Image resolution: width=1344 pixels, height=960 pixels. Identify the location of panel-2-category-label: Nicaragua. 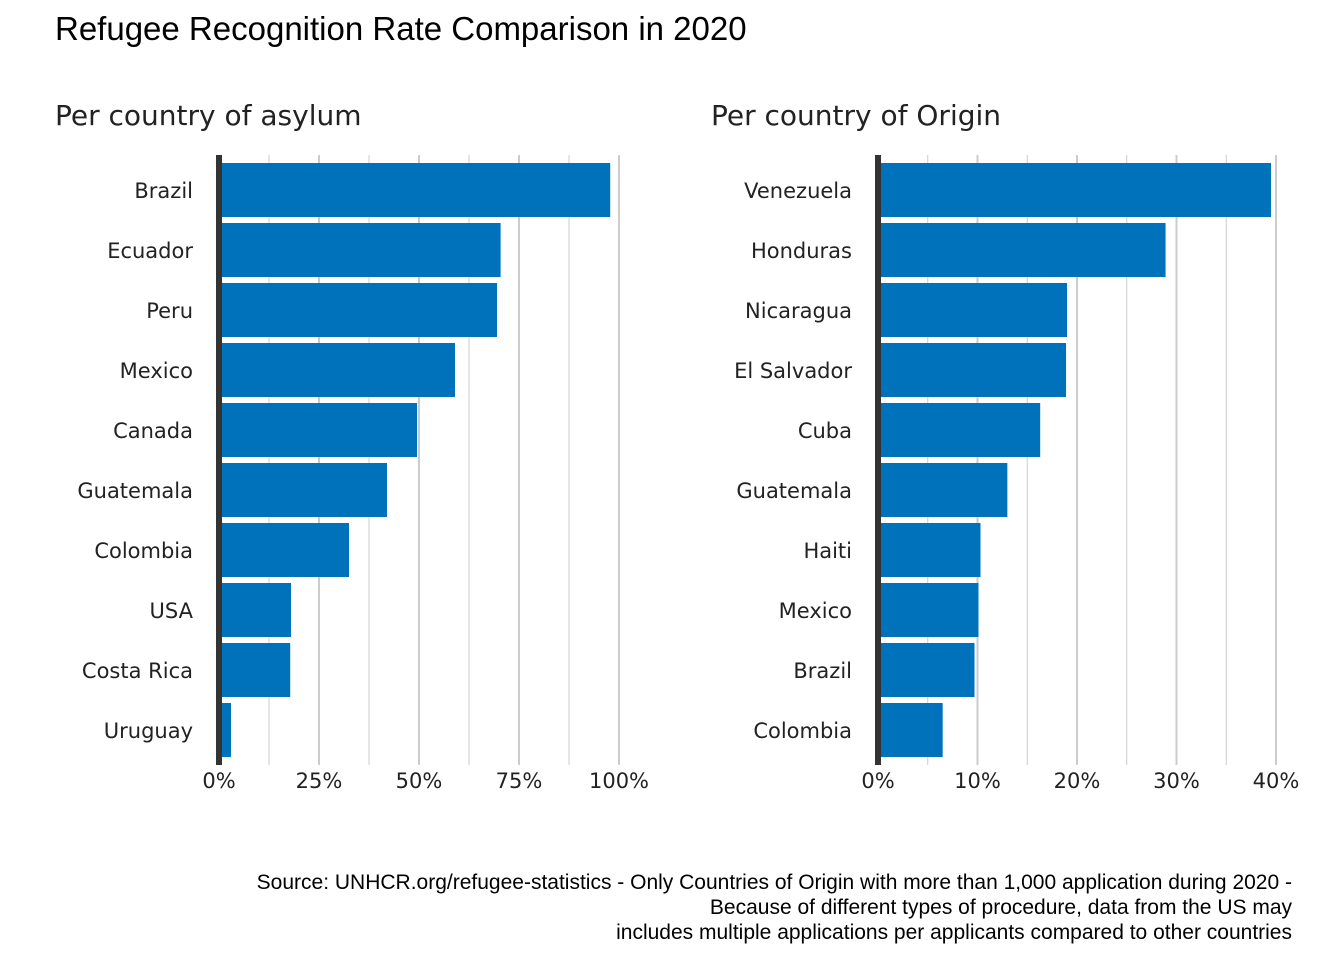
(798, 311).